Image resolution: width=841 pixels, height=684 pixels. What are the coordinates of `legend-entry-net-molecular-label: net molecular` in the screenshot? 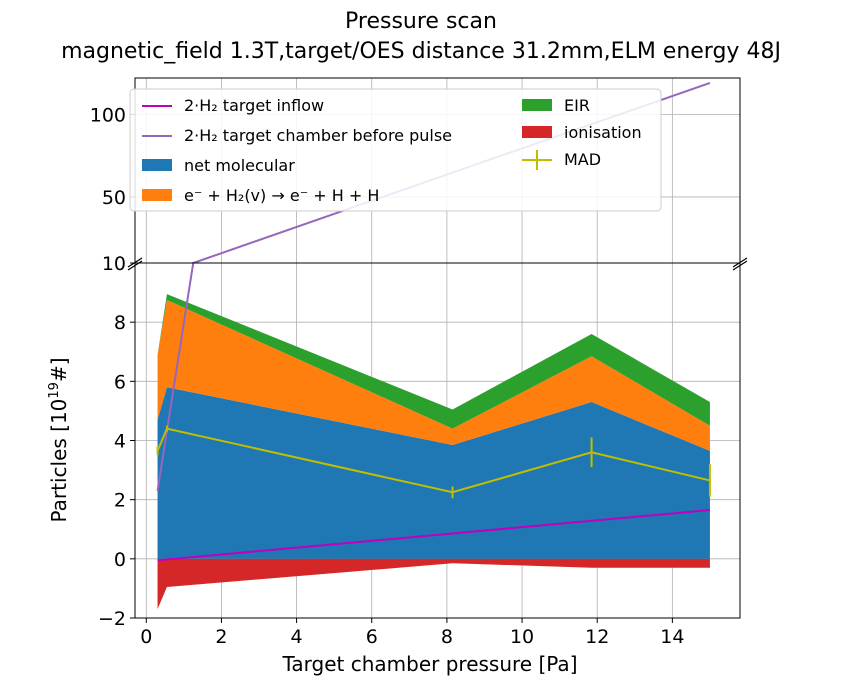 It's located at (239, 165).